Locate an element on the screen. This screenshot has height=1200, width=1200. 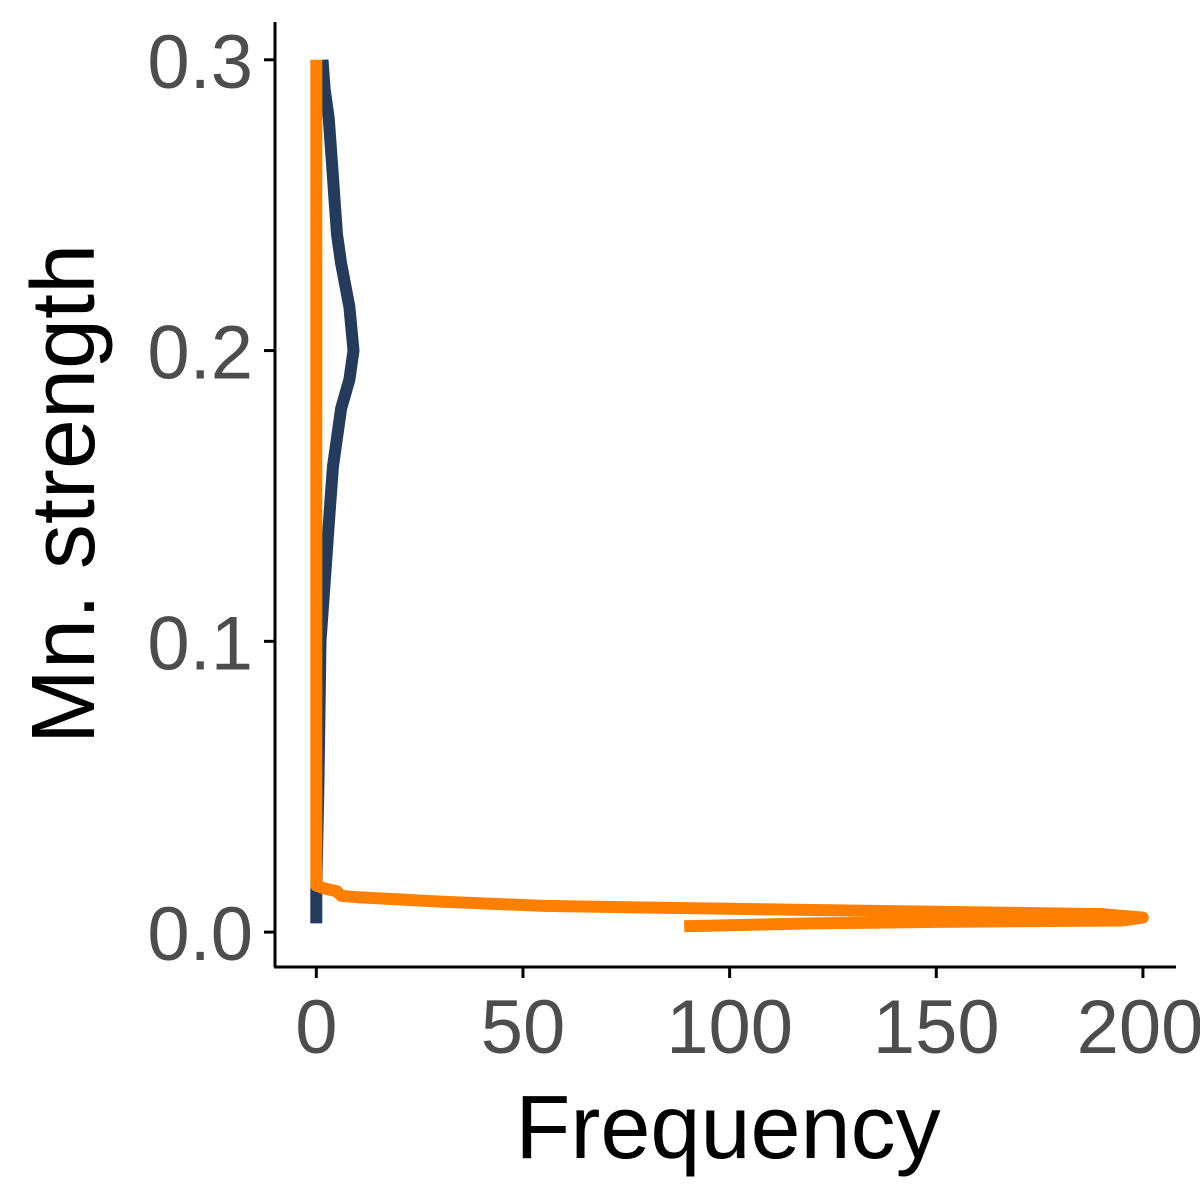
x-axis-ticks: 0 50 100 150 200 is located at coordinates (747, 1018).